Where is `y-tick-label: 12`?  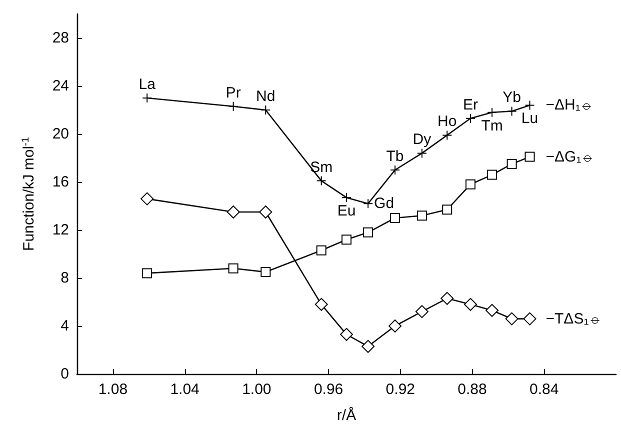
y-tick-label: 12 is located at coordinates (60, 230).